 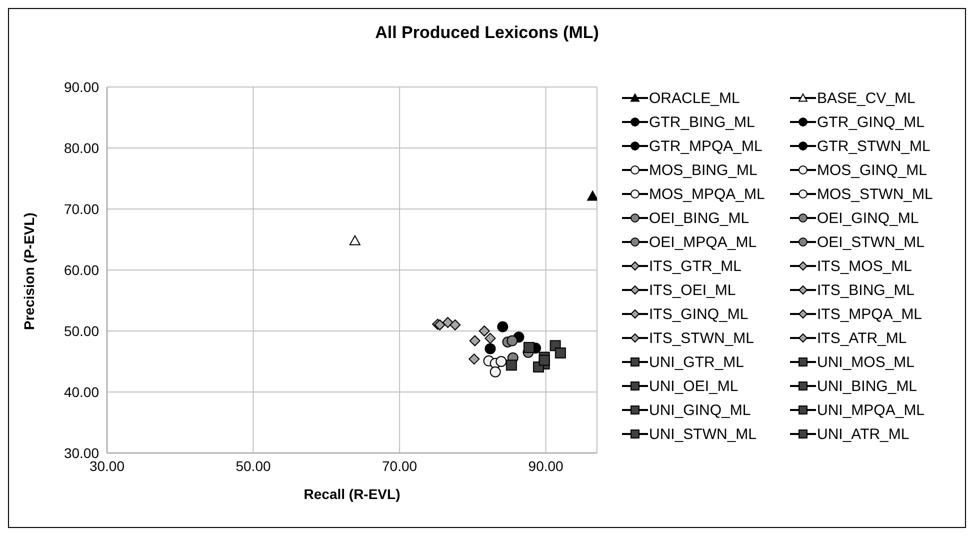 I want to click on y-tick-label: 90.00, so click(x=82, y=86).